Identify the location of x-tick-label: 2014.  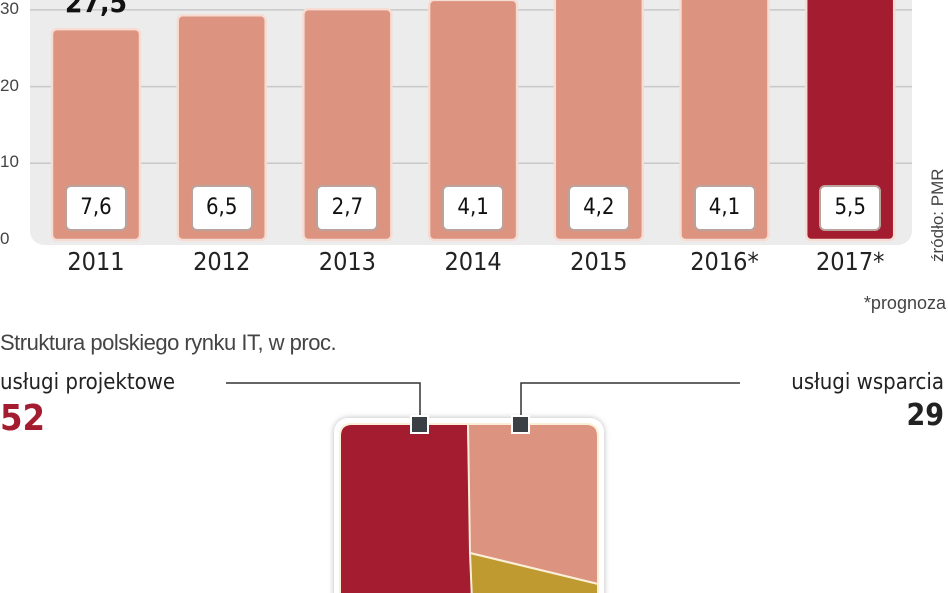
(473, 261).